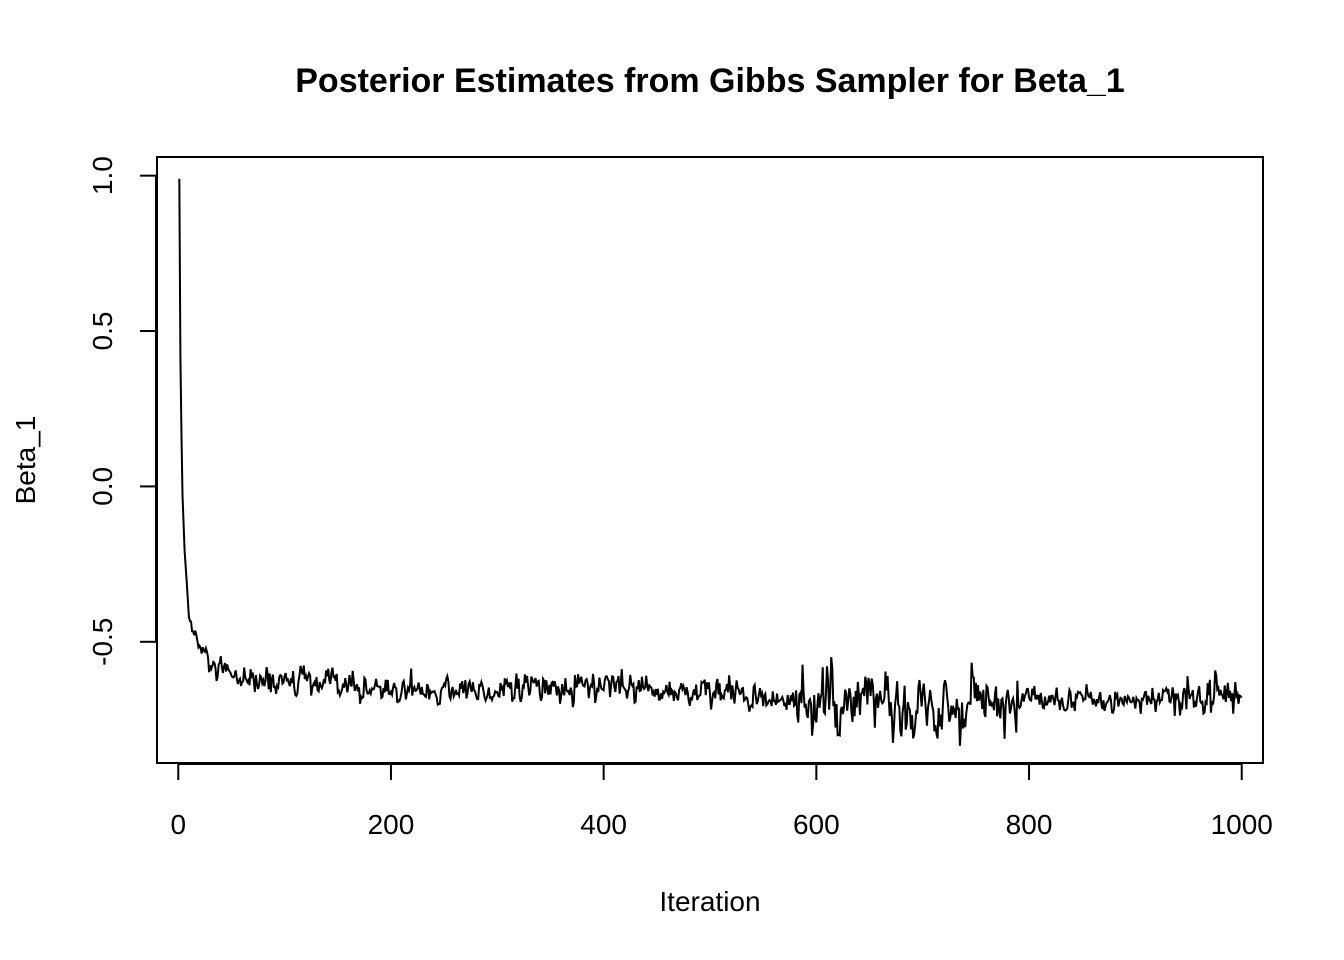  What do you see at coordinates (1242, 824) in the screenshot?
I see `x-tick-label: 1000` at bounding box center [1242, 824].